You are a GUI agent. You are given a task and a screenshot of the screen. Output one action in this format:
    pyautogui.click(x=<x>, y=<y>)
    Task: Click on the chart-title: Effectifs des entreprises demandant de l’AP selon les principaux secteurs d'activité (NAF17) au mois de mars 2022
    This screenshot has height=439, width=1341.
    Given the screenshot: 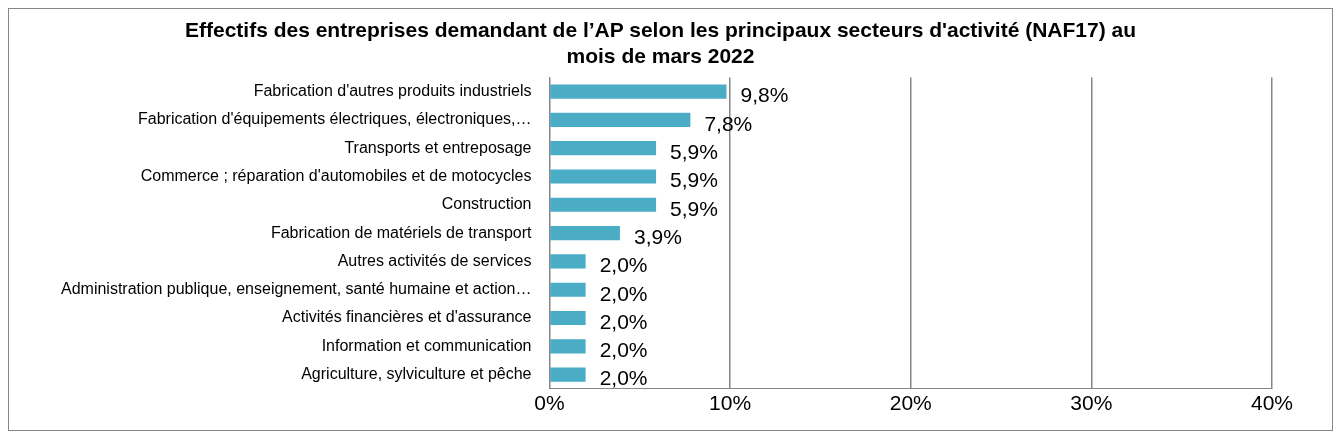 What is the action you would take?
    pyautogui.click(x=660, y=42)
    